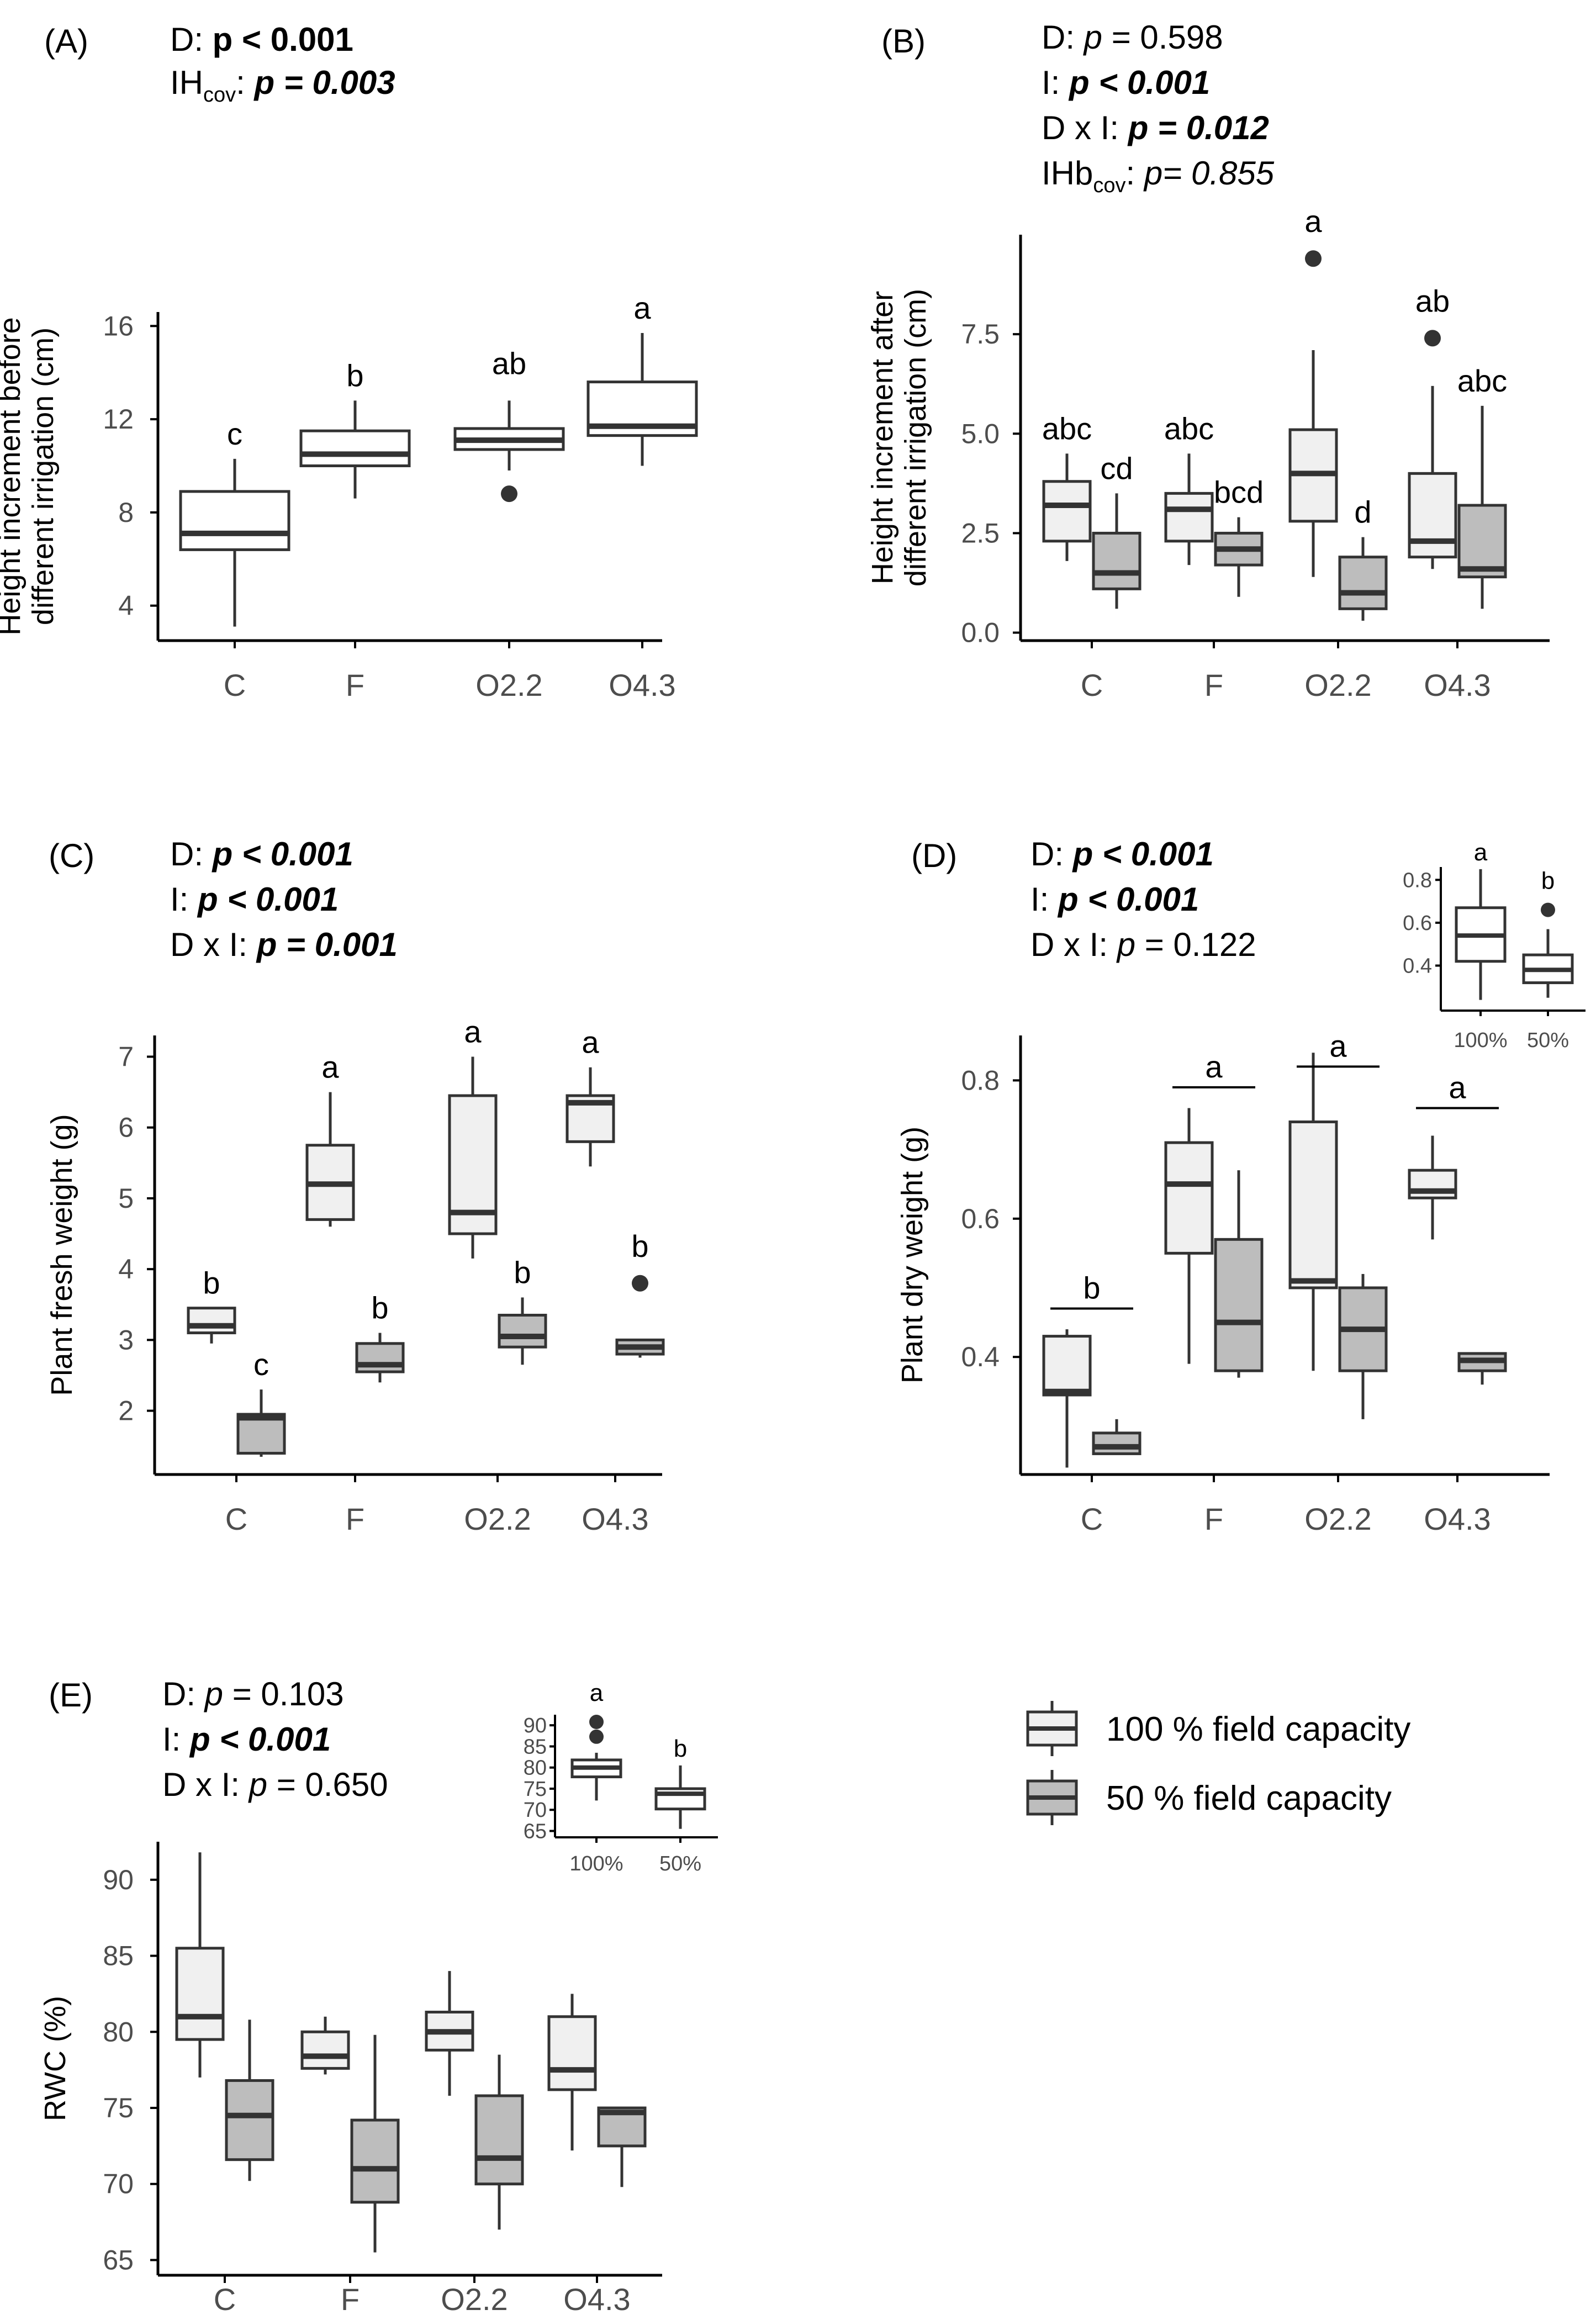 This screenshot has height=2315, width=1596. I want to click on box-2: a, so click(330, 1138).